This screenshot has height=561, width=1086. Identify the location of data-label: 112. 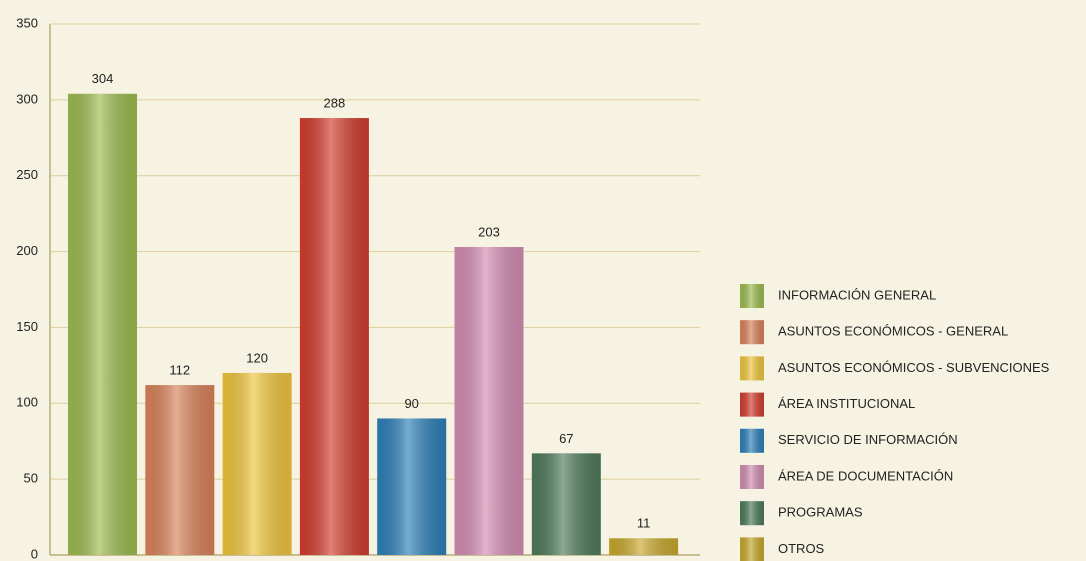
(179, 370).